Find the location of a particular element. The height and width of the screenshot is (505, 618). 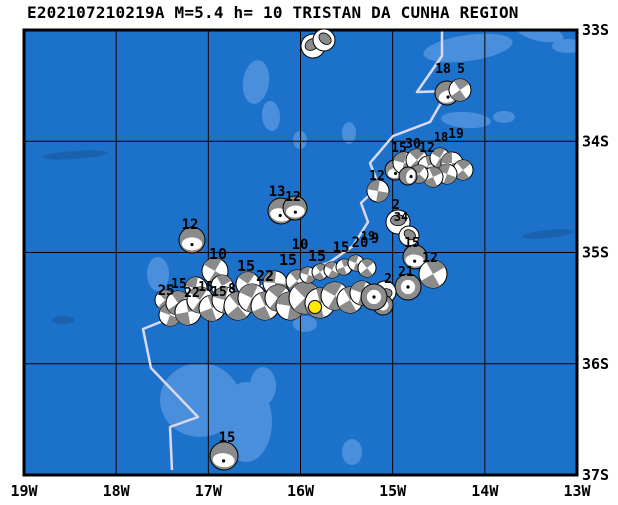

lat-label: 37S is located at coordinates (595, 475).